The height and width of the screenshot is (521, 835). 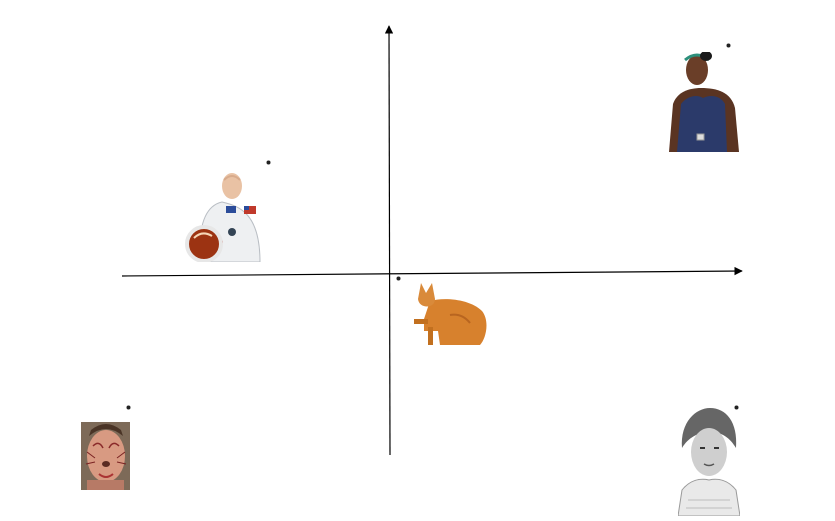 I want to click on marker-scientist, so click(x=736, y=407).